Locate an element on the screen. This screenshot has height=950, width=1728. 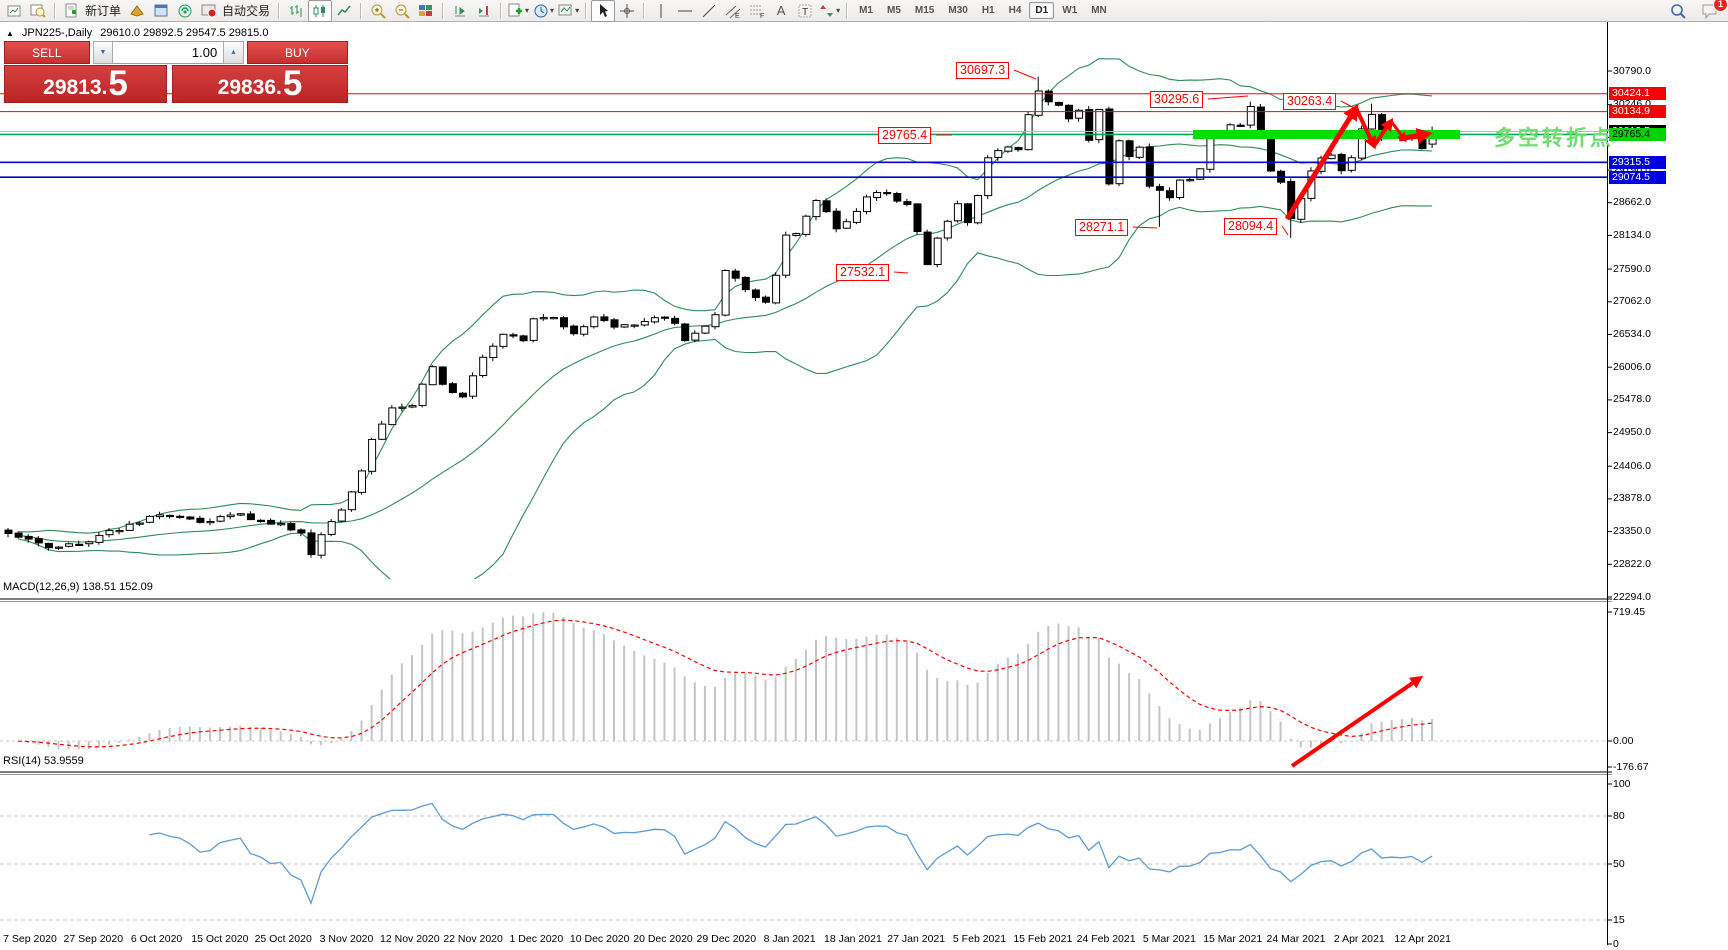
sell-price-display: 29813. 5 is located at coordinates (85, 84).